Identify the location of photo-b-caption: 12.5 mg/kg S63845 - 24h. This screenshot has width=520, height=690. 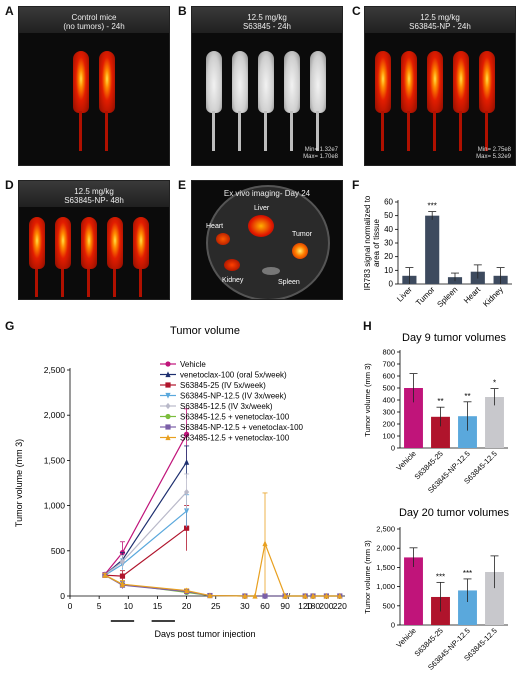
(267, 22).